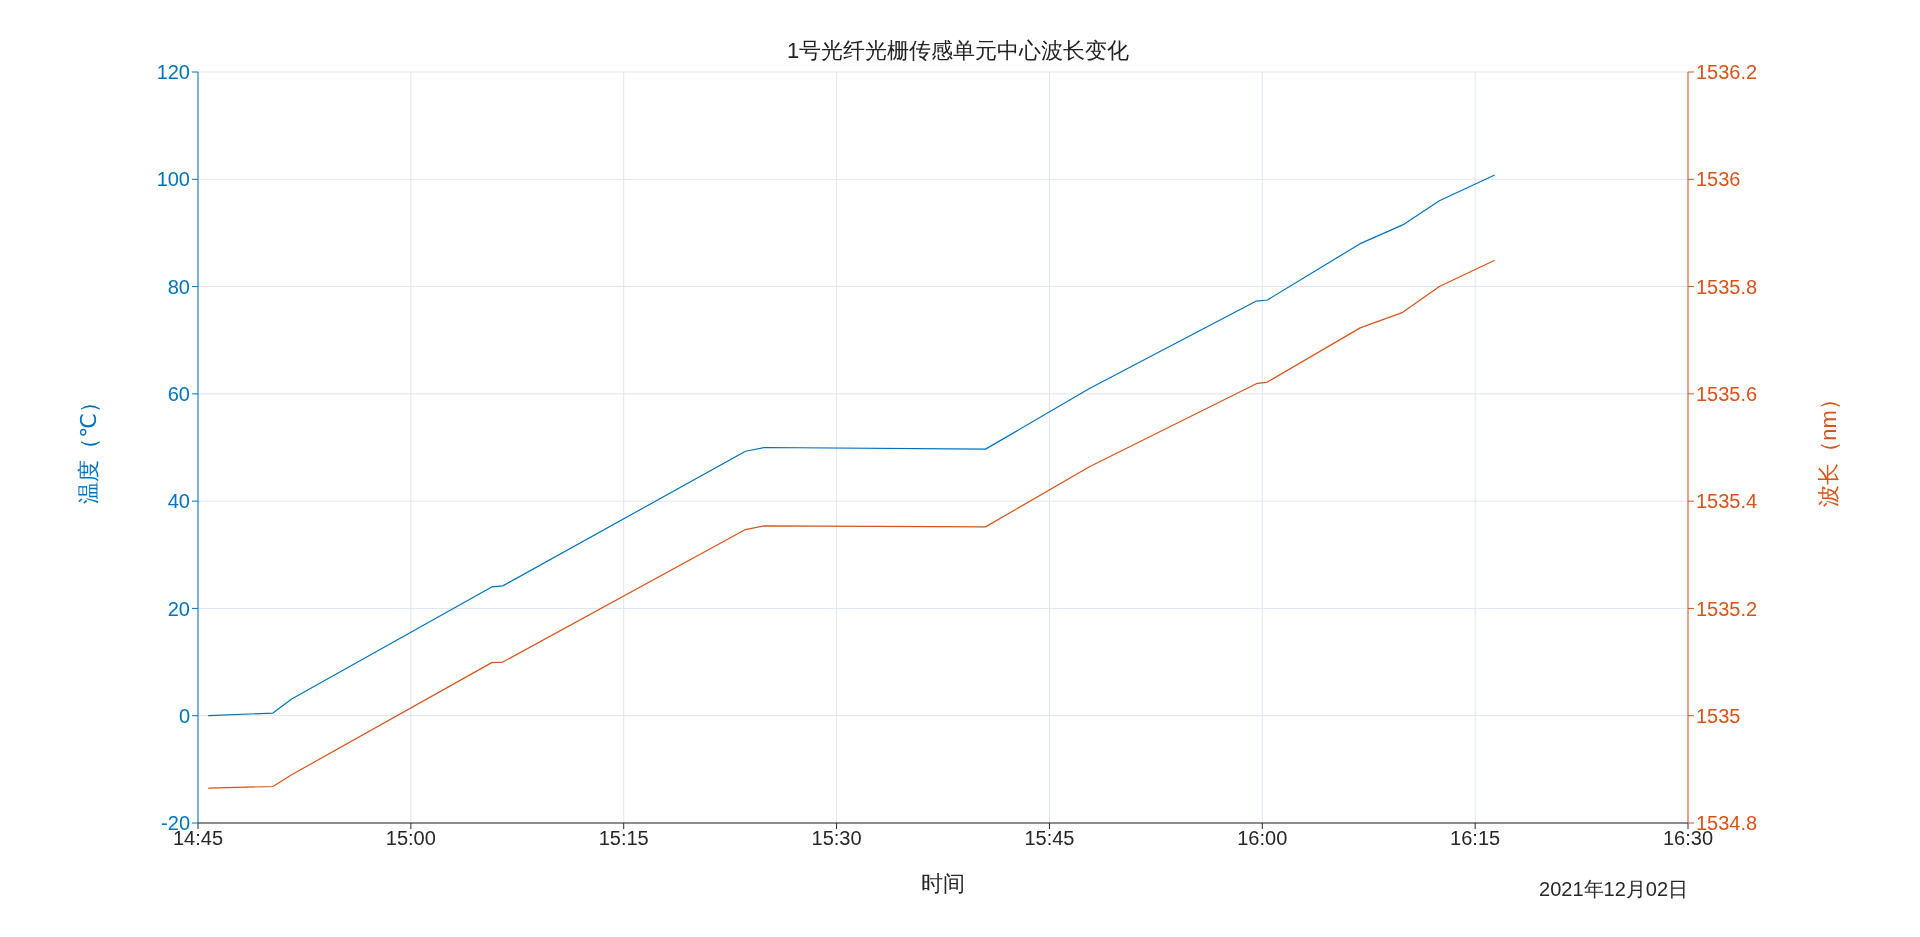 This screenshot has height=937, width=1920. What do you see at coordinates (173, 179) in the screenshot?
I see `y-tick-label: 100` at bounding box center [173, 179].